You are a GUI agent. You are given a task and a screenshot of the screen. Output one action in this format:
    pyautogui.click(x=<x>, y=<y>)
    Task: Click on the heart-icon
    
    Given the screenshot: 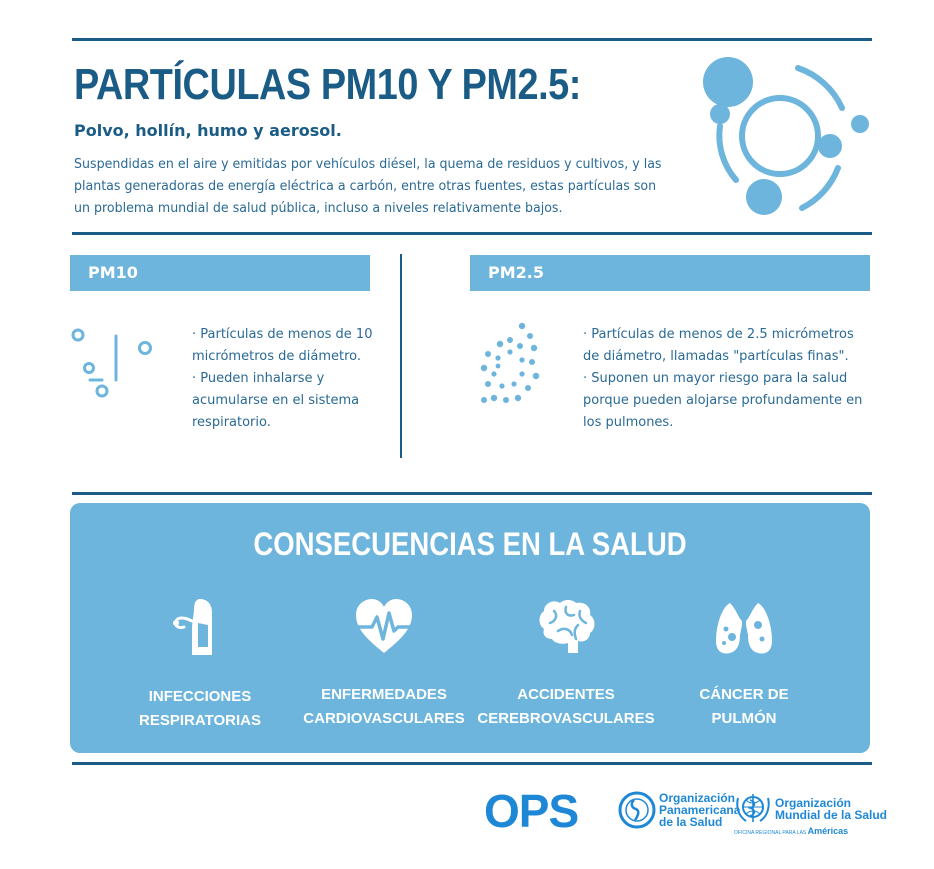 What is the action you would take?
    pyautogui.click(x=384, y=626)
    